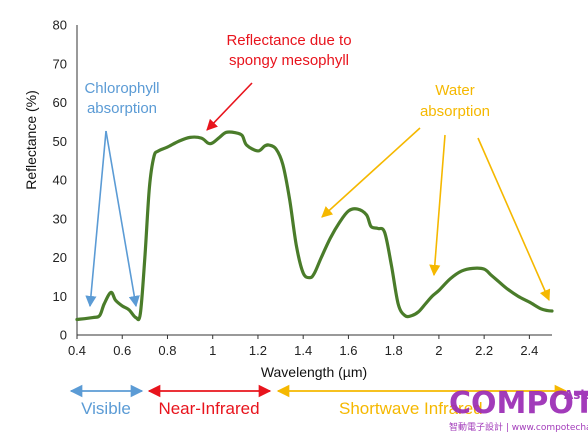  What do you see at coordinates (529, 350) in the screenshot?
I see `x-tick-label: 2.4` at bounding box center [529, 350].